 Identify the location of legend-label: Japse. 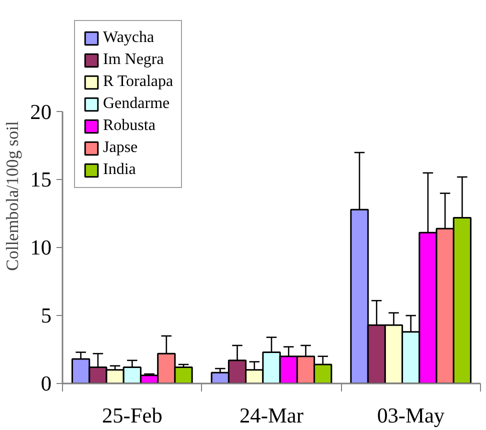
(120, 148).